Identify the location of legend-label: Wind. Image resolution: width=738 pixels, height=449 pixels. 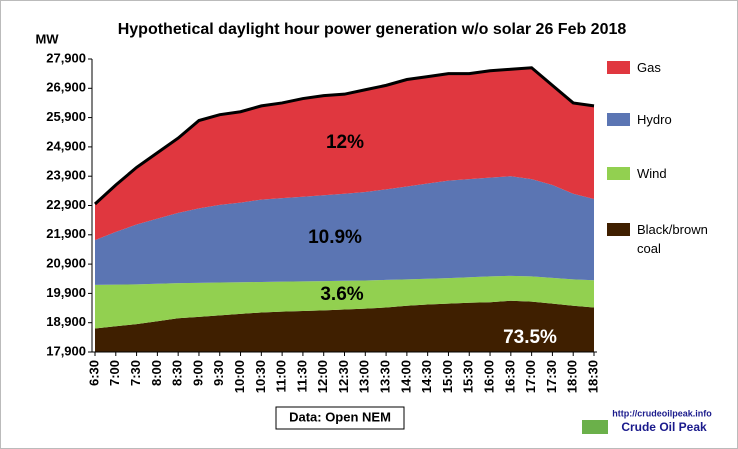
(652, 173).